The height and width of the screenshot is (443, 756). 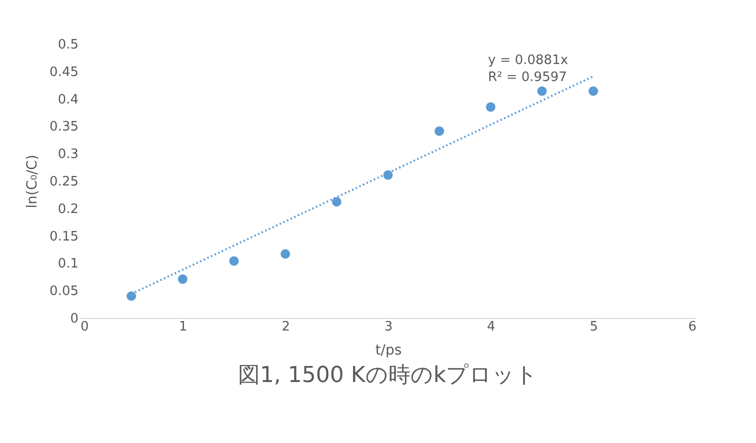 I want to click on y-tick-label: 0.05, so click(x=64, y=292).